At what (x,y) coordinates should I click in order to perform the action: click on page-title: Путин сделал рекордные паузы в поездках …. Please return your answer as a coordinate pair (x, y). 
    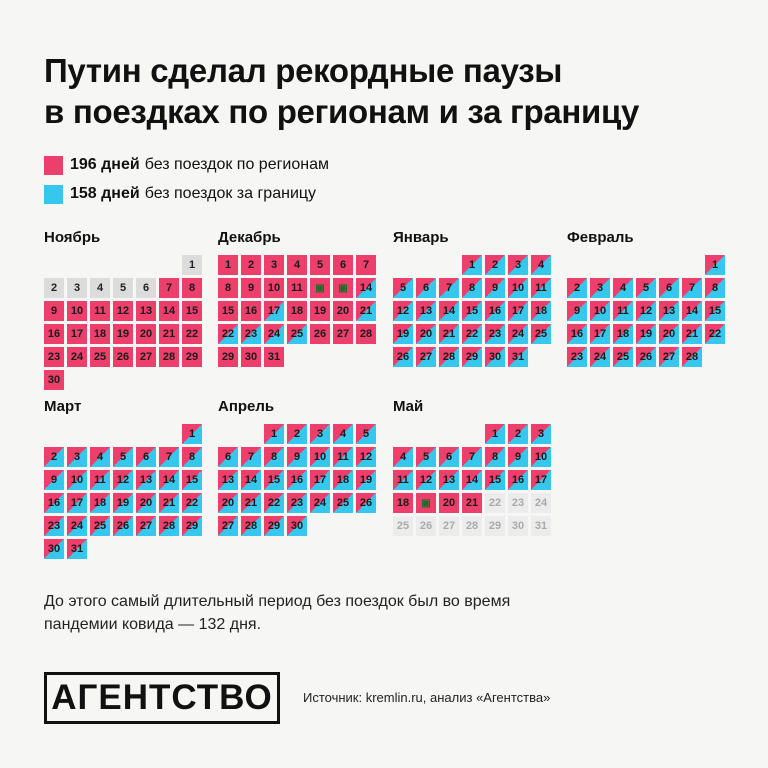
    Looking at the image, I should click on (394, 91).